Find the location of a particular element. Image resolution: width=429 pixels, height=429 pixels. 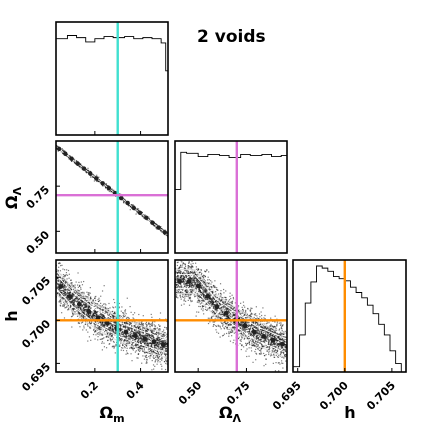

y-tick-label: 0.50 is located at coordinates (38, 242).